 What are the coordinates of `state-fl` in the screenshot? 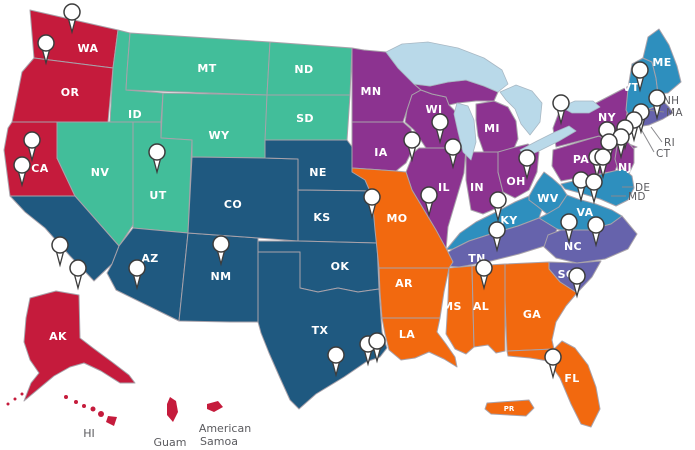 It's located at (553, 384).